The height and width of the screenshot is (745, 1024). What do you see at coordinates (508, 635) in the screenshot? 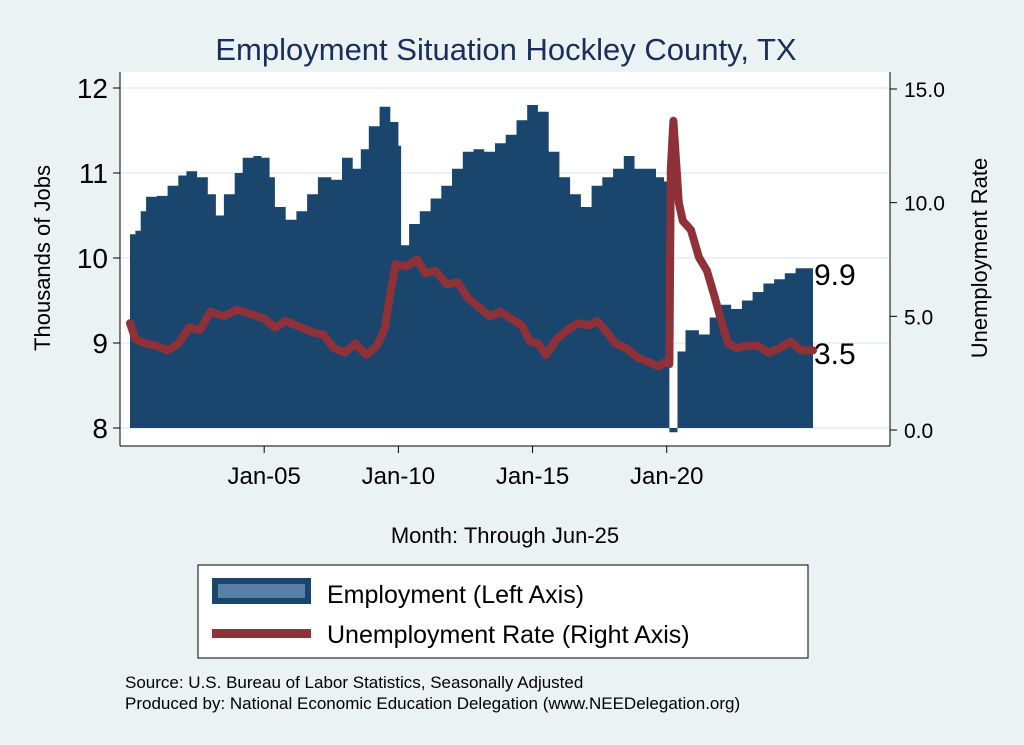
I see `legend-label-unemployment: Unemployment Rate (Right Axis)` at bounding box center [508, 635].